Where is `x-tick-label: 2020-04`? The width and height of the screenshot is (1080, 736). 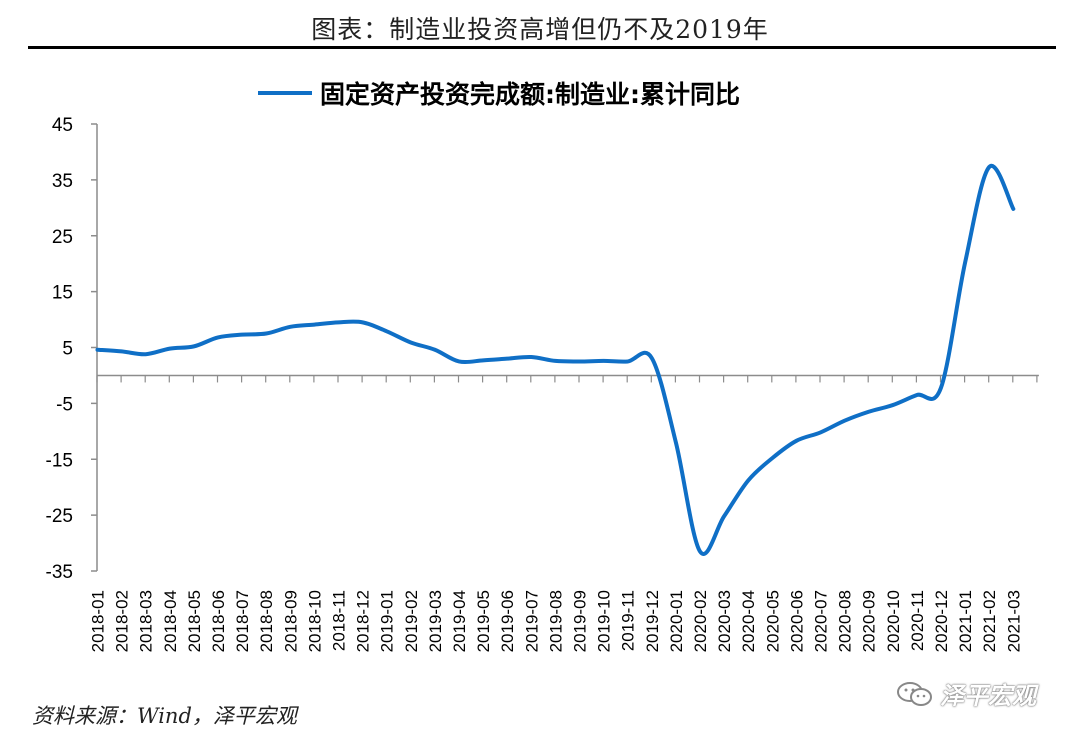 x-tick-label: 2020-04 is located at coordinates (748, 621).